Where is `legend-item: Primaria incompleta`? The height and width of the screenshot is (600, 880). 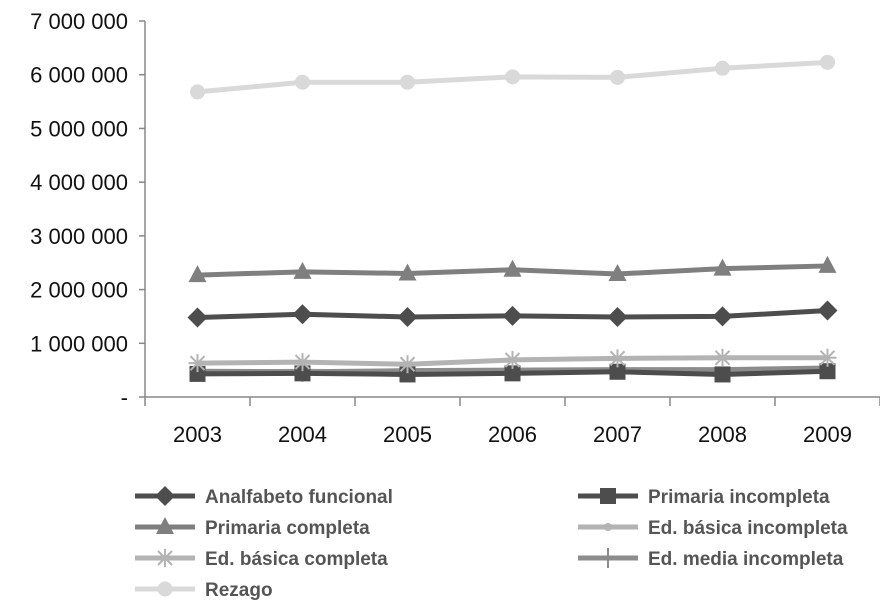
legend-item: Primaria incompleta is located at coordinates (704, 497).